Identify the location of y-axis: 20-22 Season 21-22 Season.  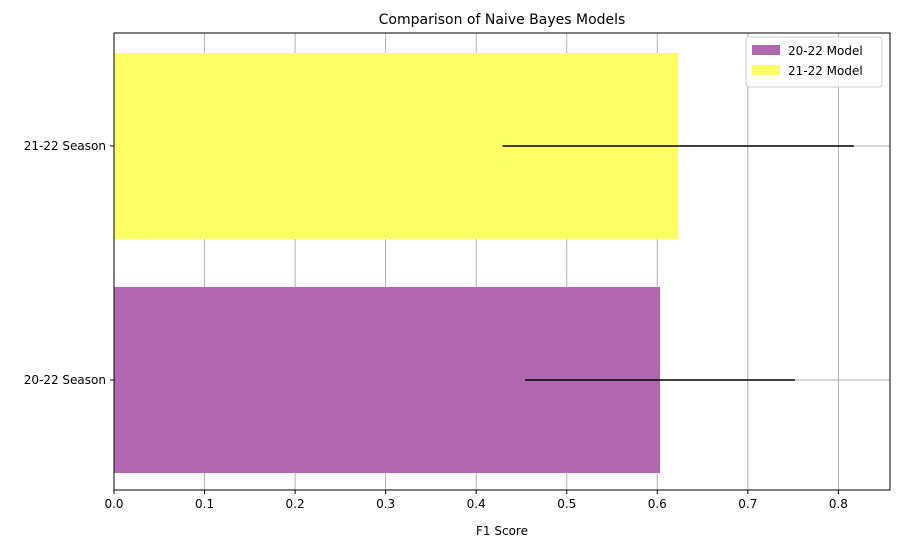
(69, 263).